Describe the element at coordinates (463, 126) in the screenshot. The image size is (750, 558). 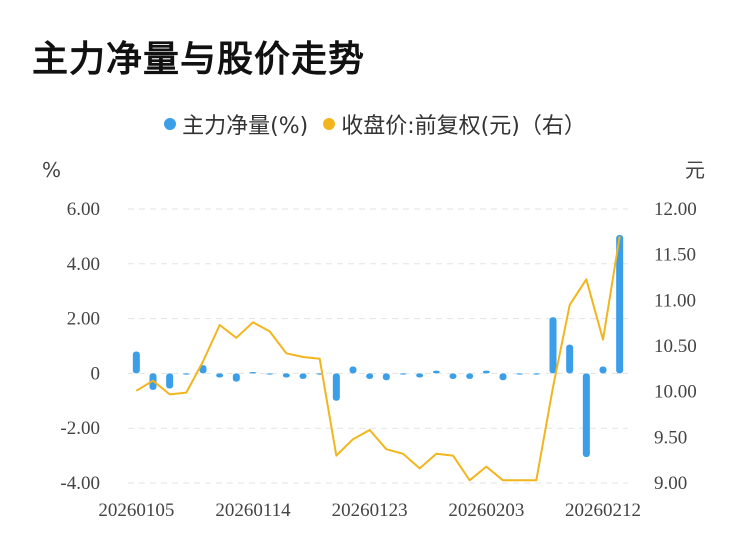
I see `legend-label-close-price: 收盘价:前复权(元)（右）` at that location.